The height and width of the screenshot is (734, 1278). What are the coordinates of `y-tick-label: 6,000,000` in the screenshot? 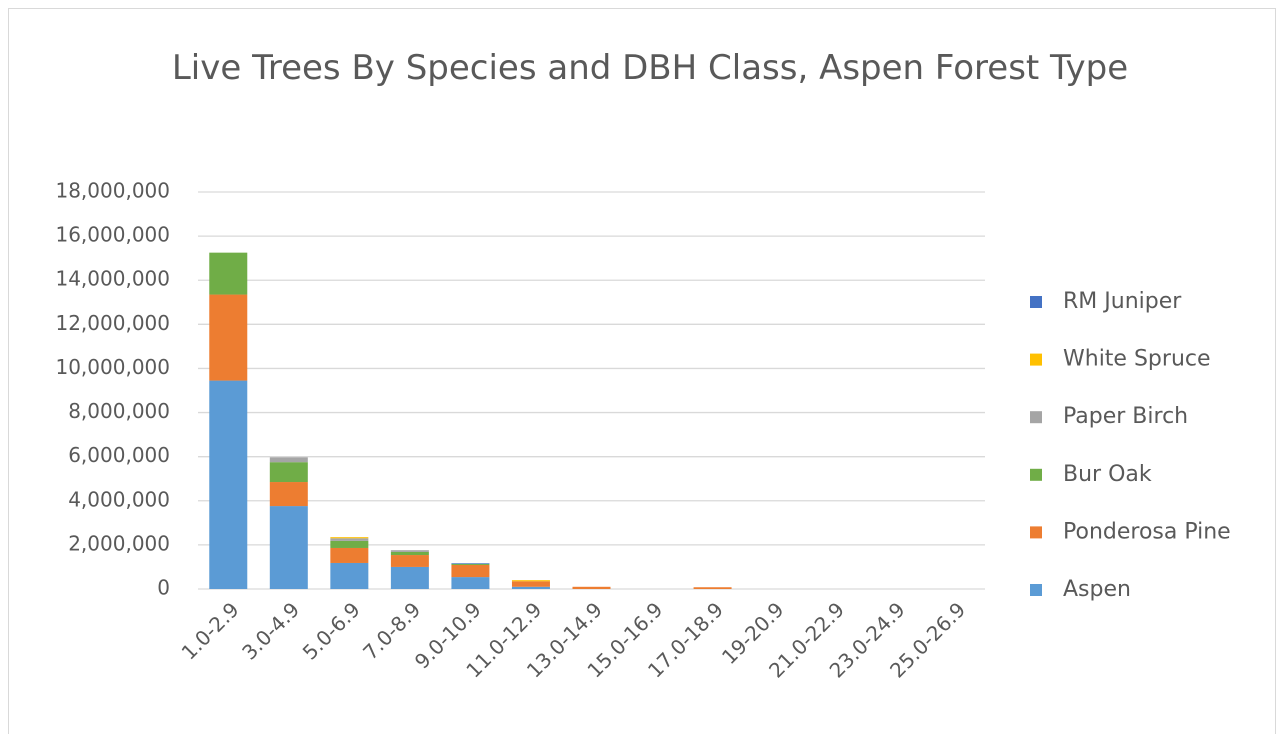 It's located at (119, 455).